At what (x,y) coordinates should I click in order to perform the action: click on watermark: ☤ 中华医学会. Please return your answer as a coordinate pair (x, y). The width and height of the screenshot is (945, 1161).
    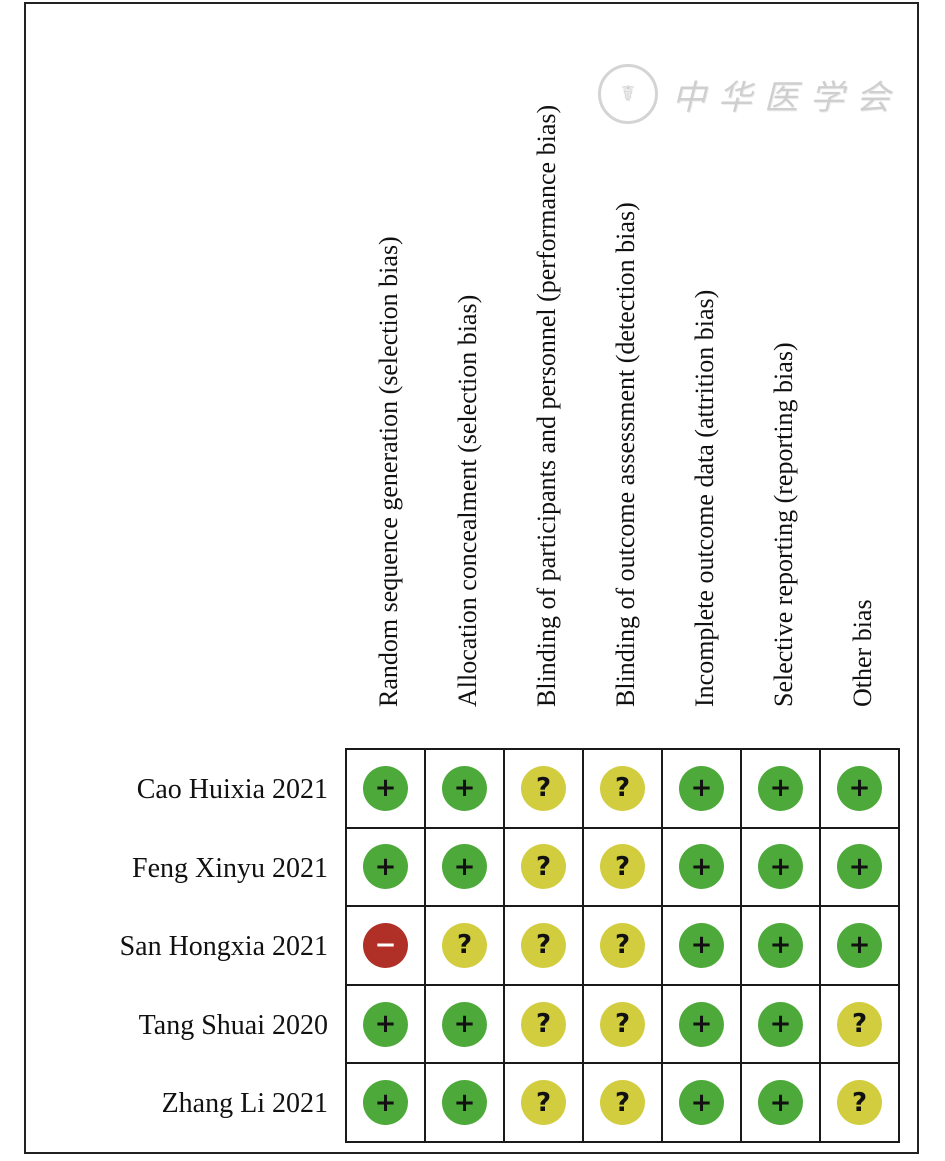
    Looking at the image, I should click on (750, 94).